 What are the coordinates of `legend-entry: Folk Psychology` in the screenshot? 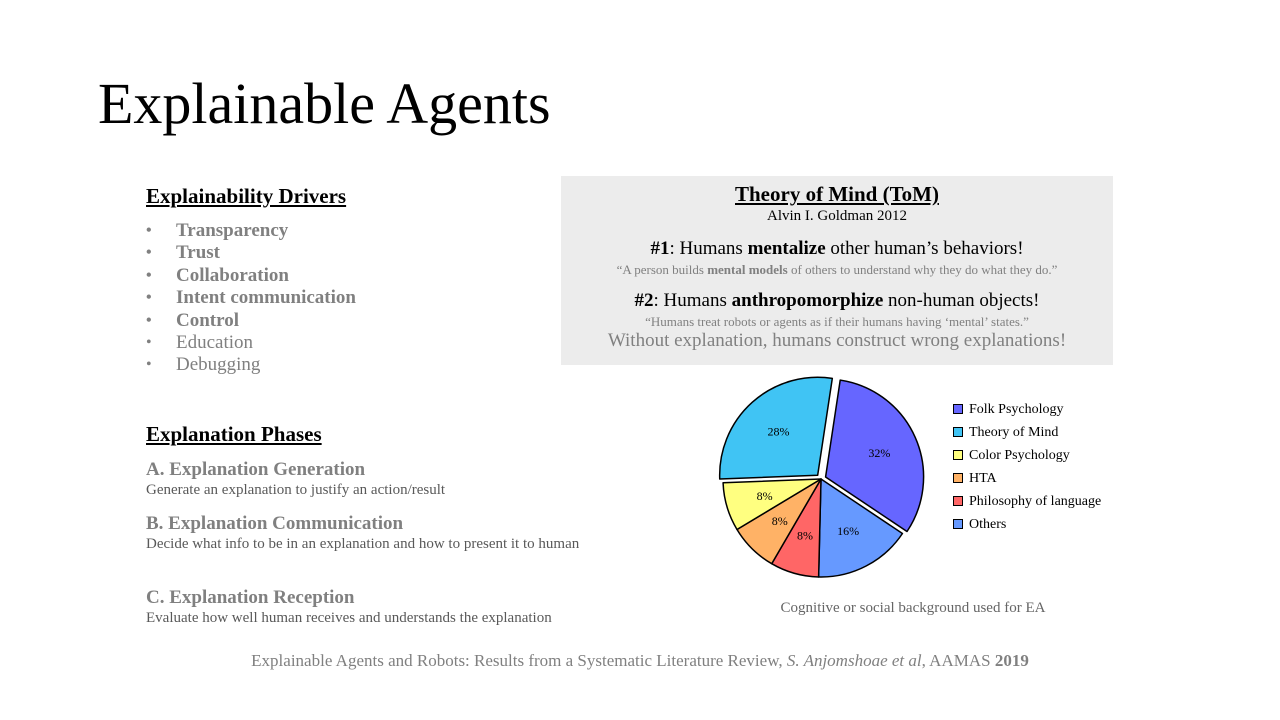 It's located at (1027, 409).